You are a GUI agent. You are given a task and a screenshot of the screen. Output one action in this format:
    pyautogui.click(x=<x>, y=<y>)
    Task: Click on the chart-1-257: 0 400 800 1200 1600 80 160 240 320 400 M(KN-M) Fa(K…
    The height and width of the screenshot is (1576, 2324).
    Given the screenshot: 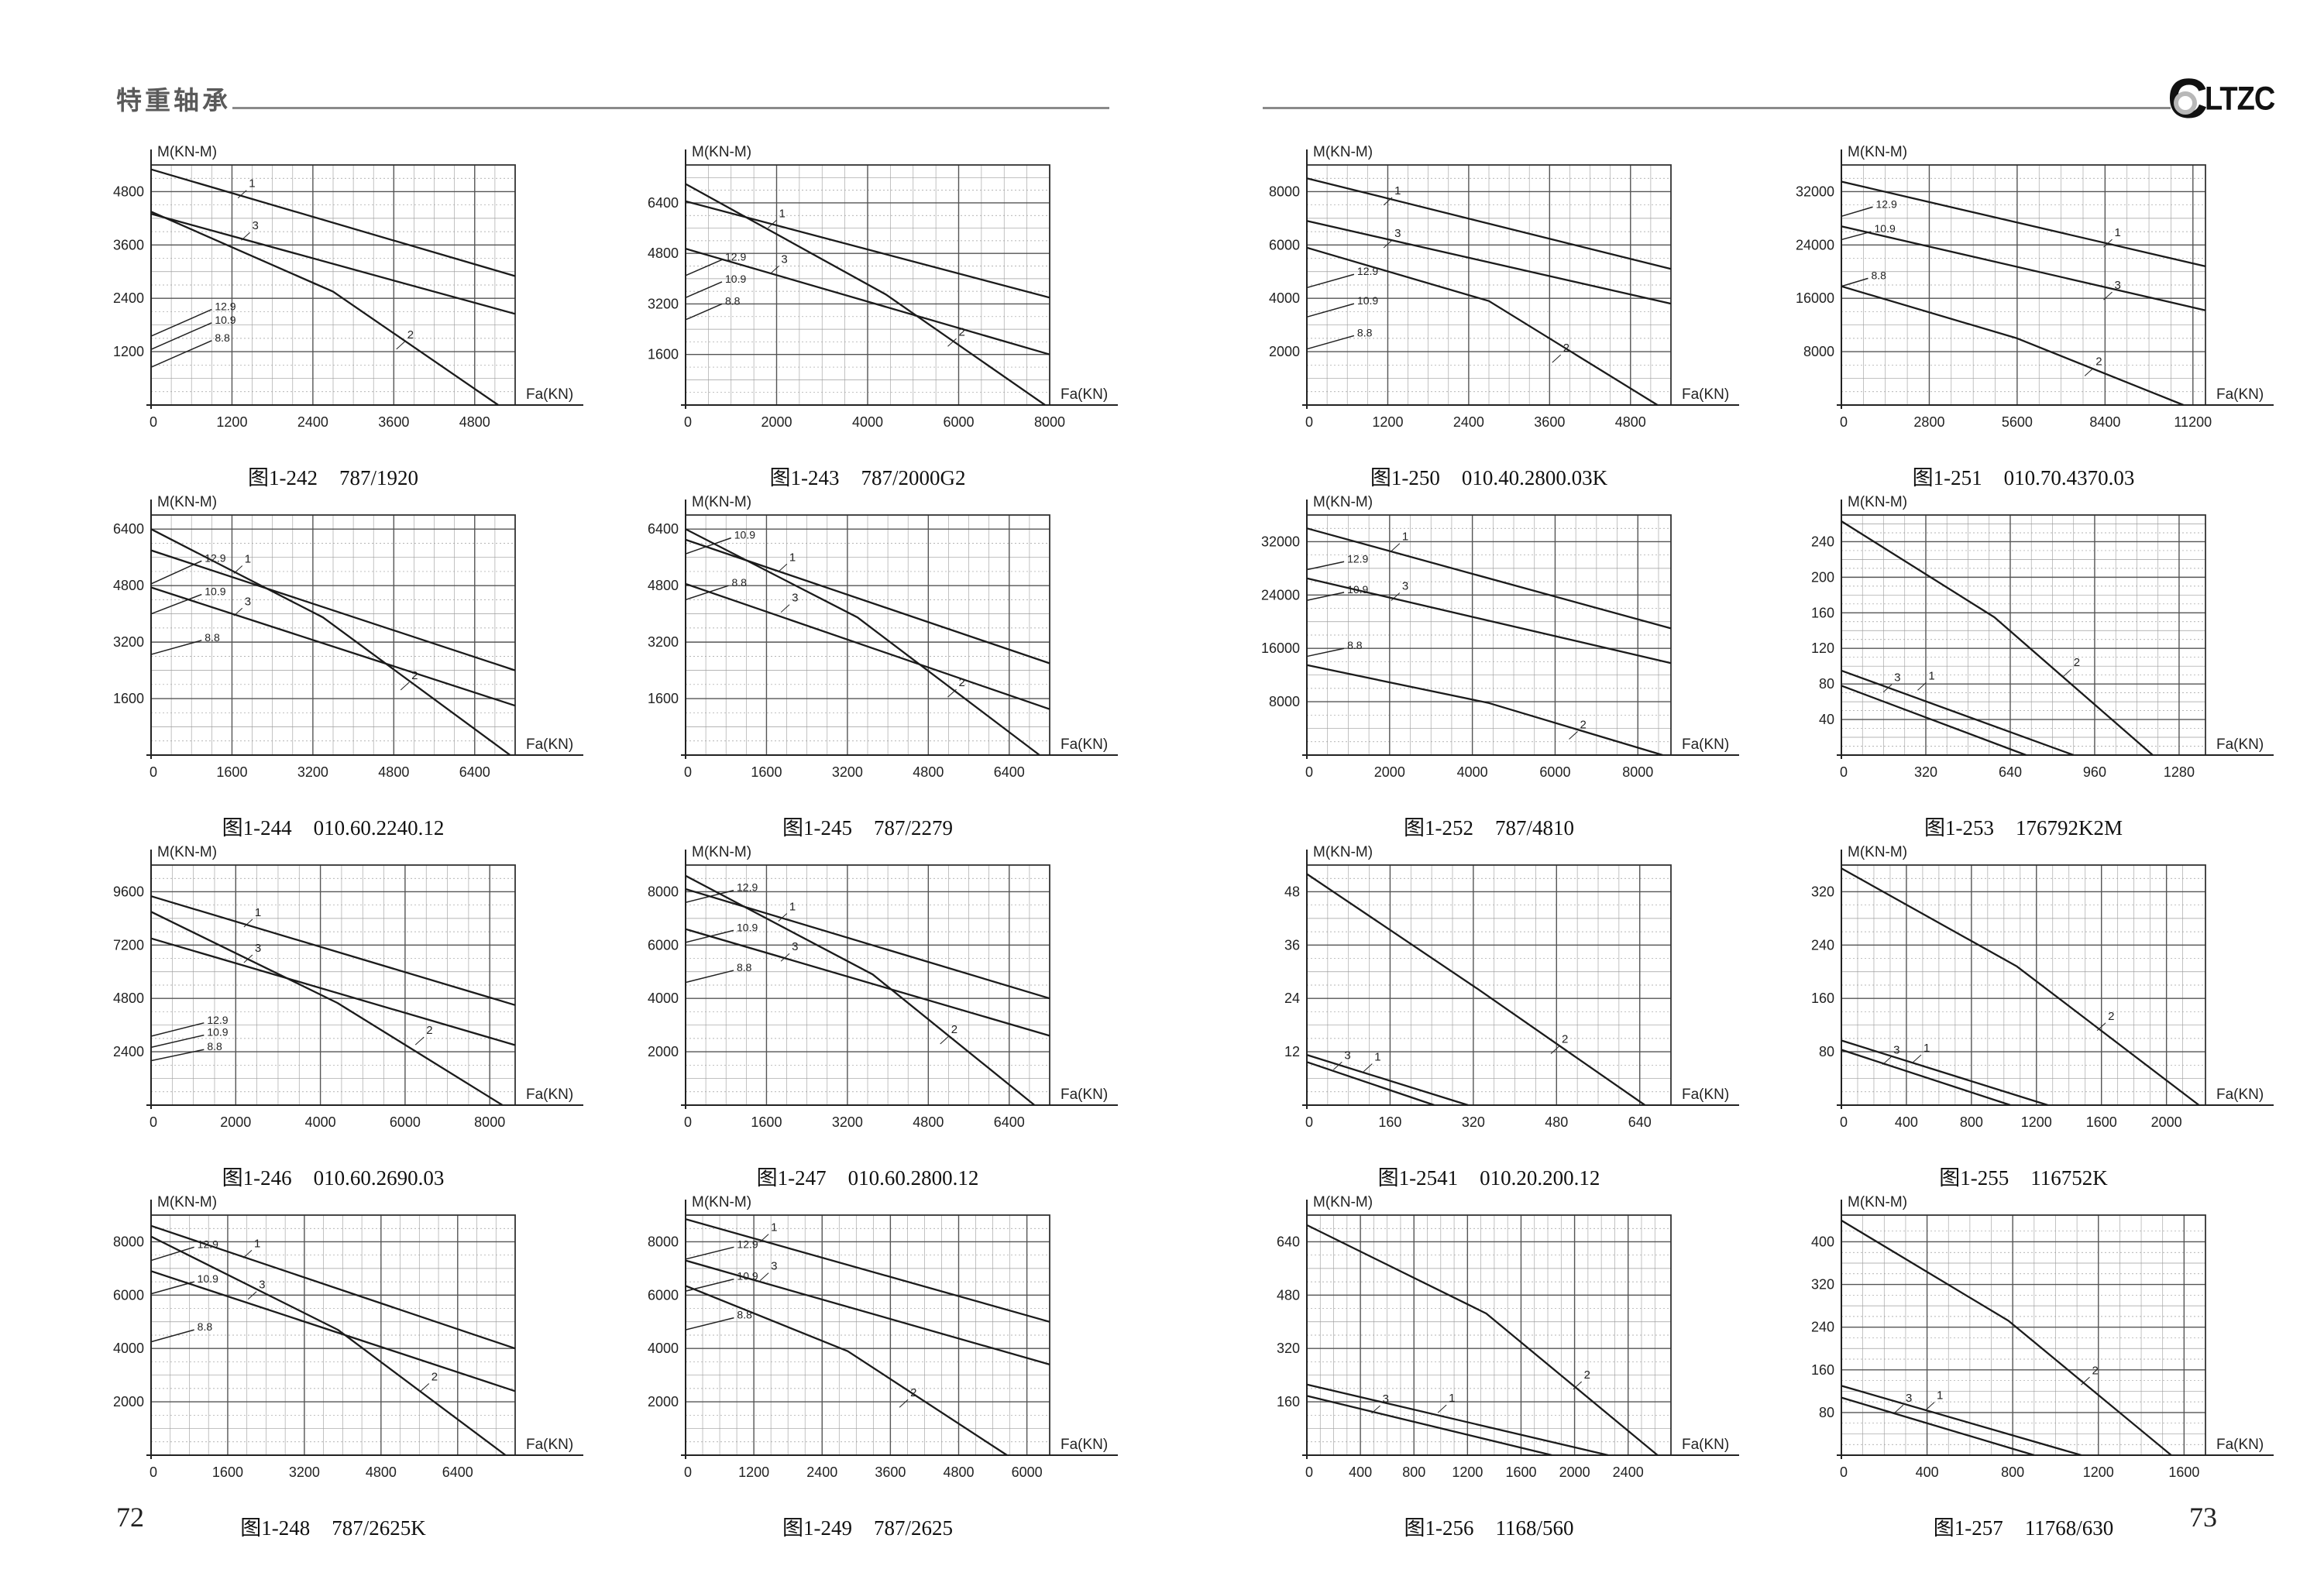 What is the action you would take?
    pyautogui.click(x=2023, y=1367)
    